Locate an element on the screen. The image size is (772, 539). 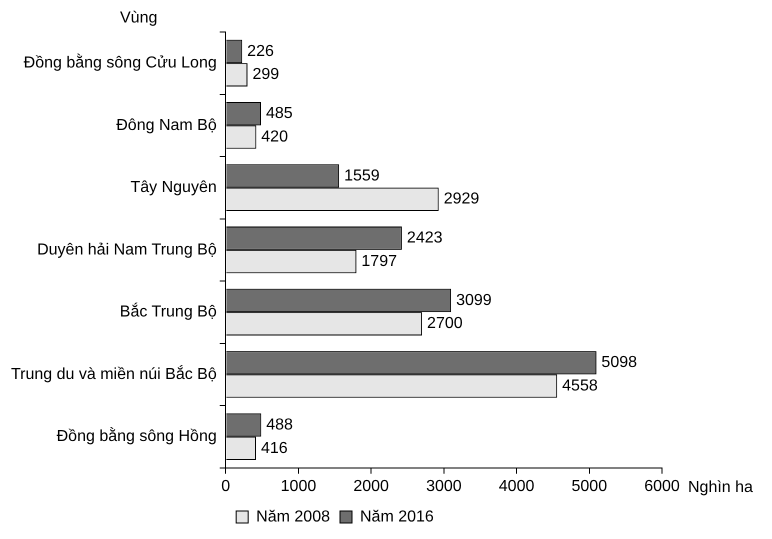
x-tick-label: 3000 is located at coordinates (444, 486).